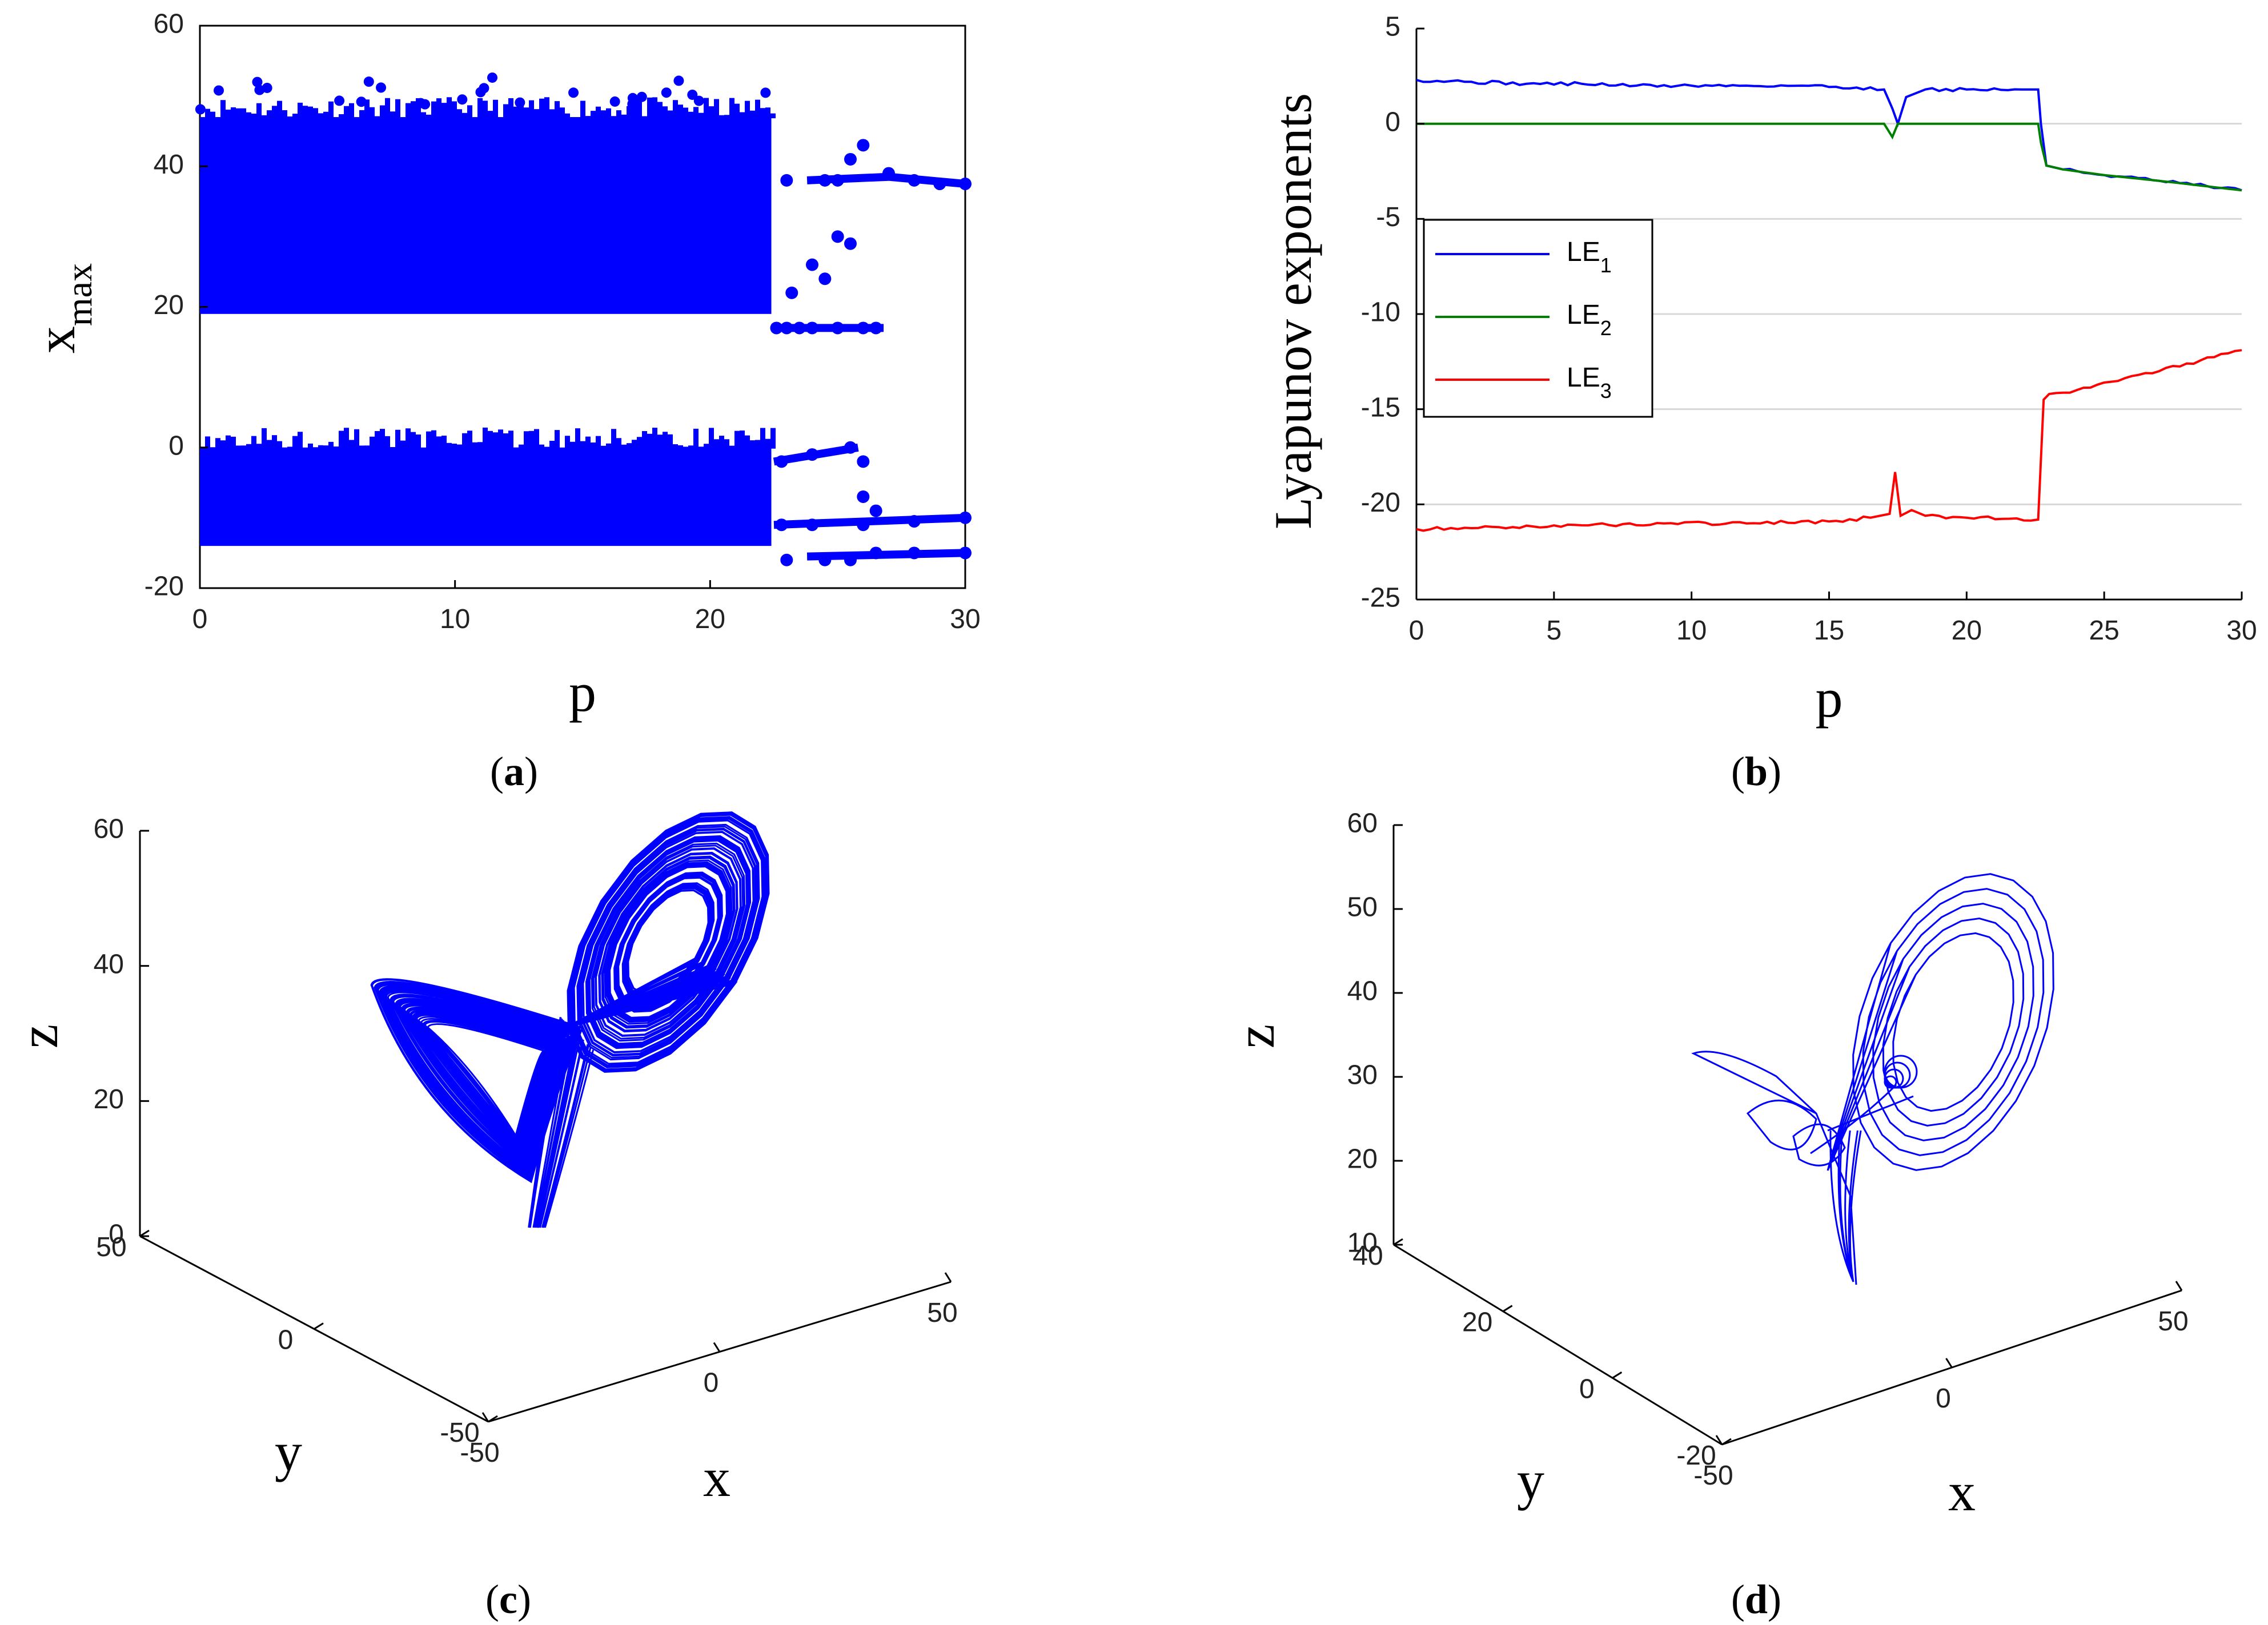  Describe the element at coordinates (1829, 698) in the screenshot. I see `x-axis-label: p` at that location.